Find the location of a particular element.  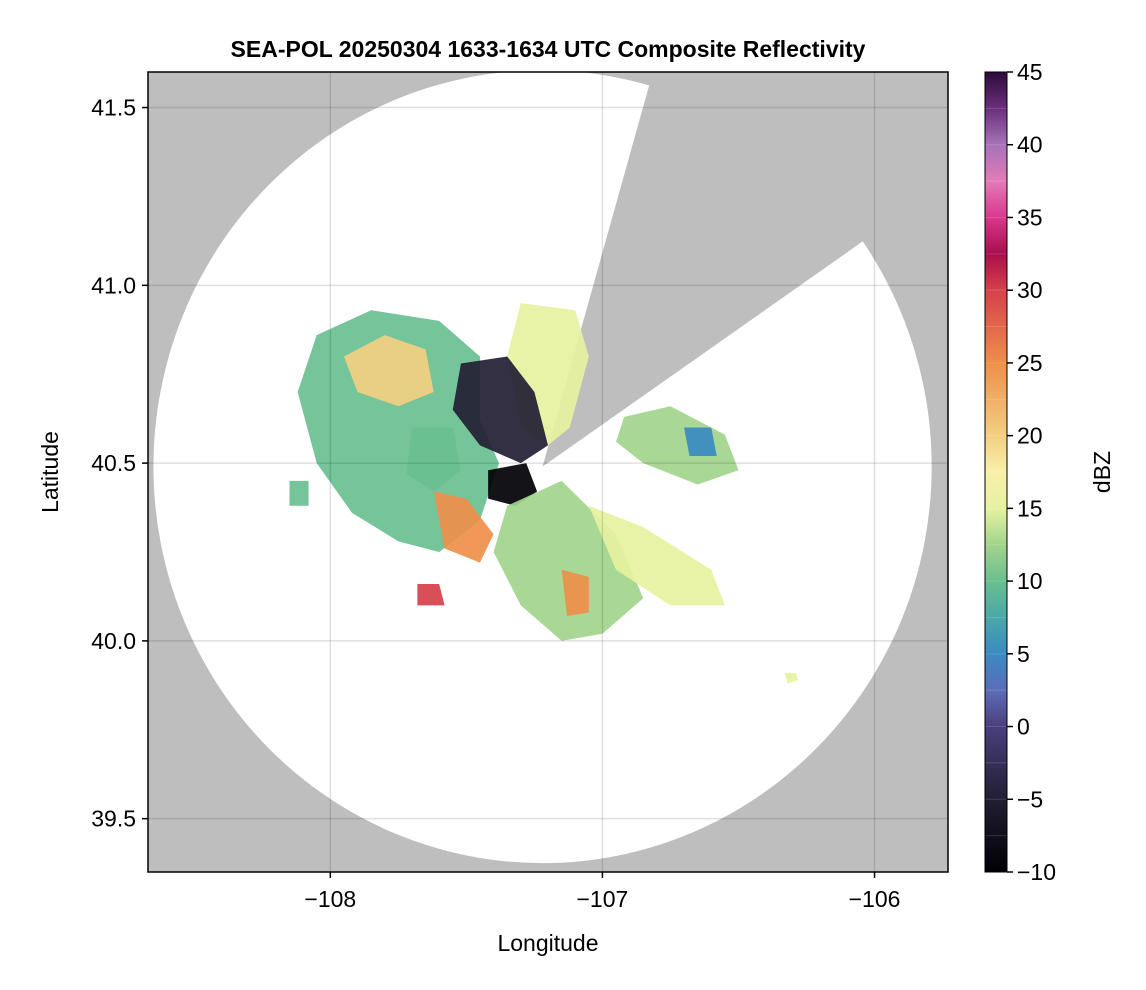

y-axis-label: Latitude is located at coordinates (50, 472).